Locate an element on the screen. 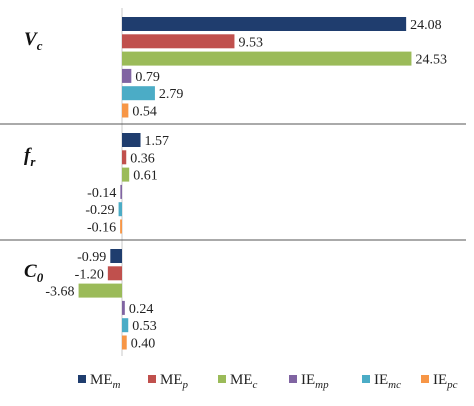 Image resolution: width=474 pixels, height=406 pixels. value-label: 0.53 is located at coordinates (144, 326).